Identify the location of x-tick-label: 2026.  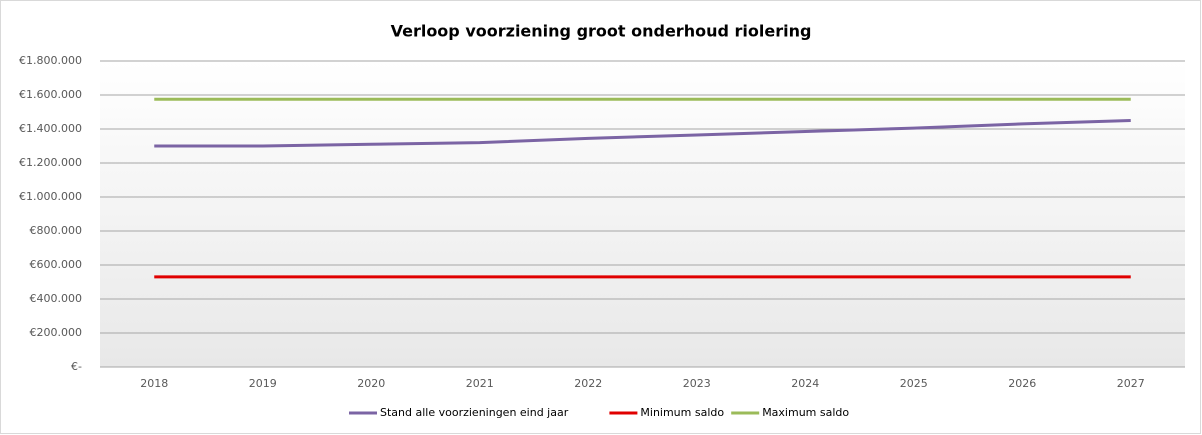
(1022, 383).